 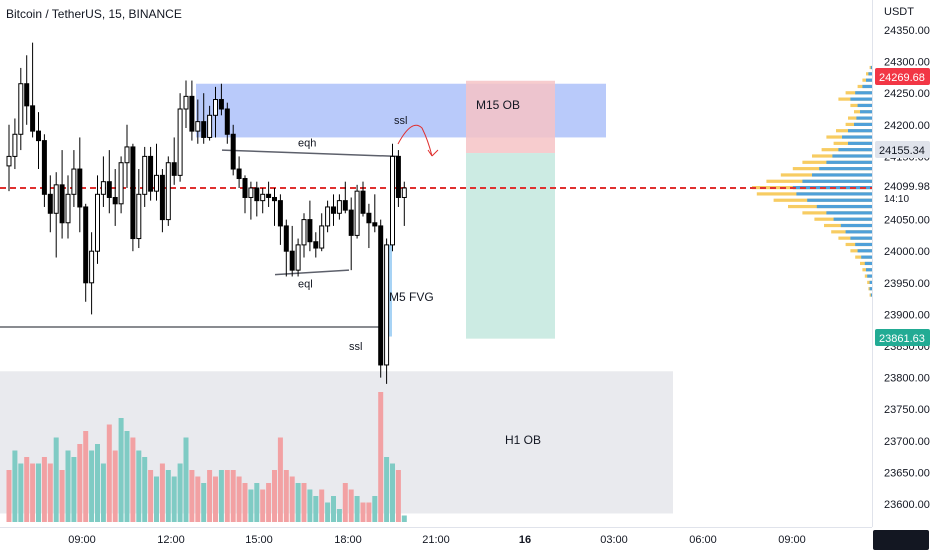 I want to click on time-tick-label: 12:00, so click(x=171, y=540).